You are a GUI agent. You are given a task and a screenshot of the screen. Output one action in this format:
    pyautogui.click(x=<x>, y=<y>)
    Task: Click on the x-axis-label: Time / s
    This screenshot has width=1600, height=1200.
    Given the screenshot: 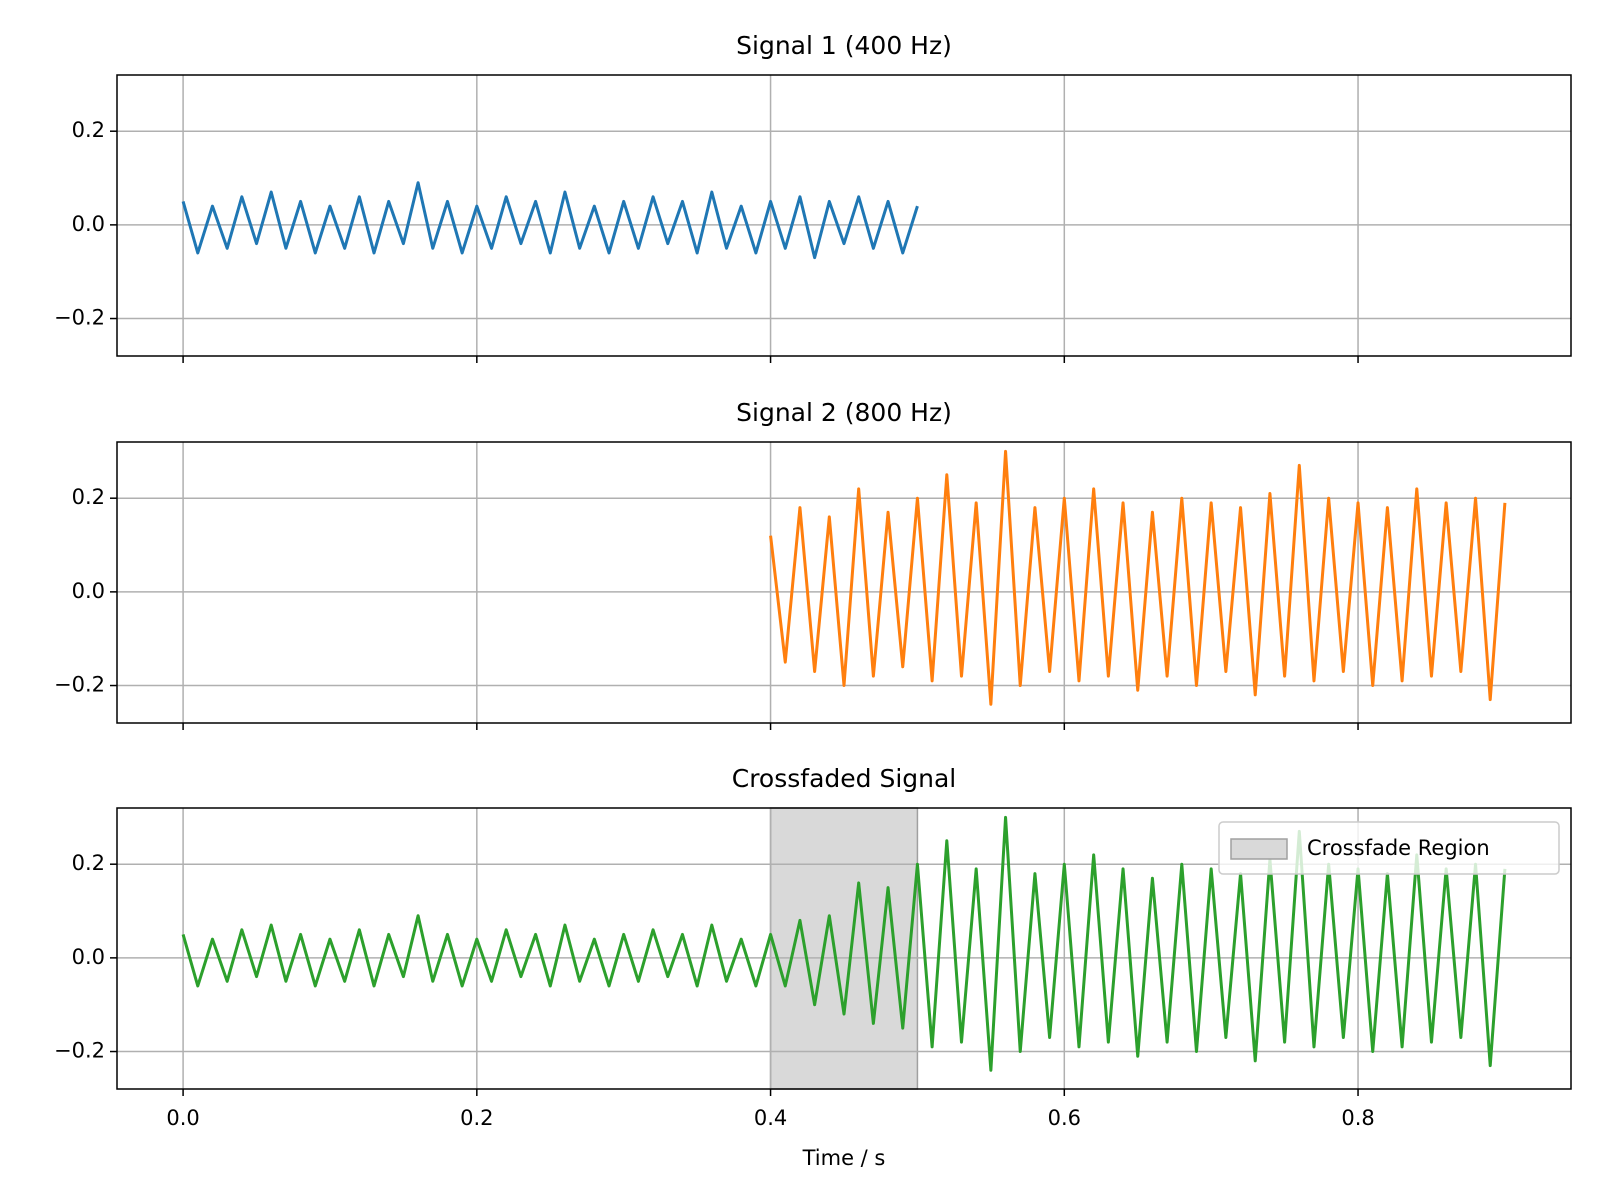 What is the action you would take?
    pyautogui.click(x=844, y=1158)
    